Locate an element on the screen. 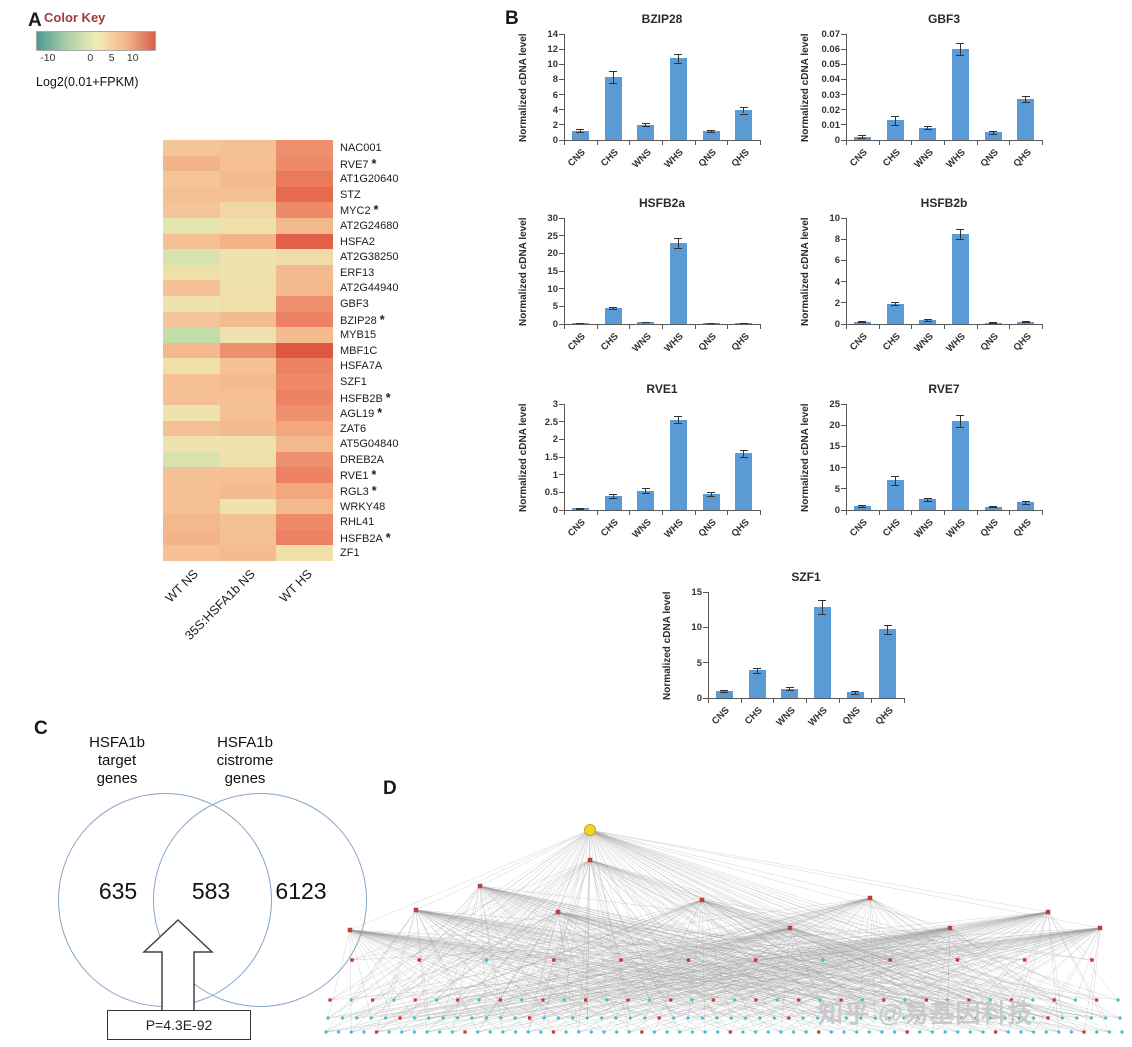  venn-right-count: 6123 is located at coordinates (301, 891).